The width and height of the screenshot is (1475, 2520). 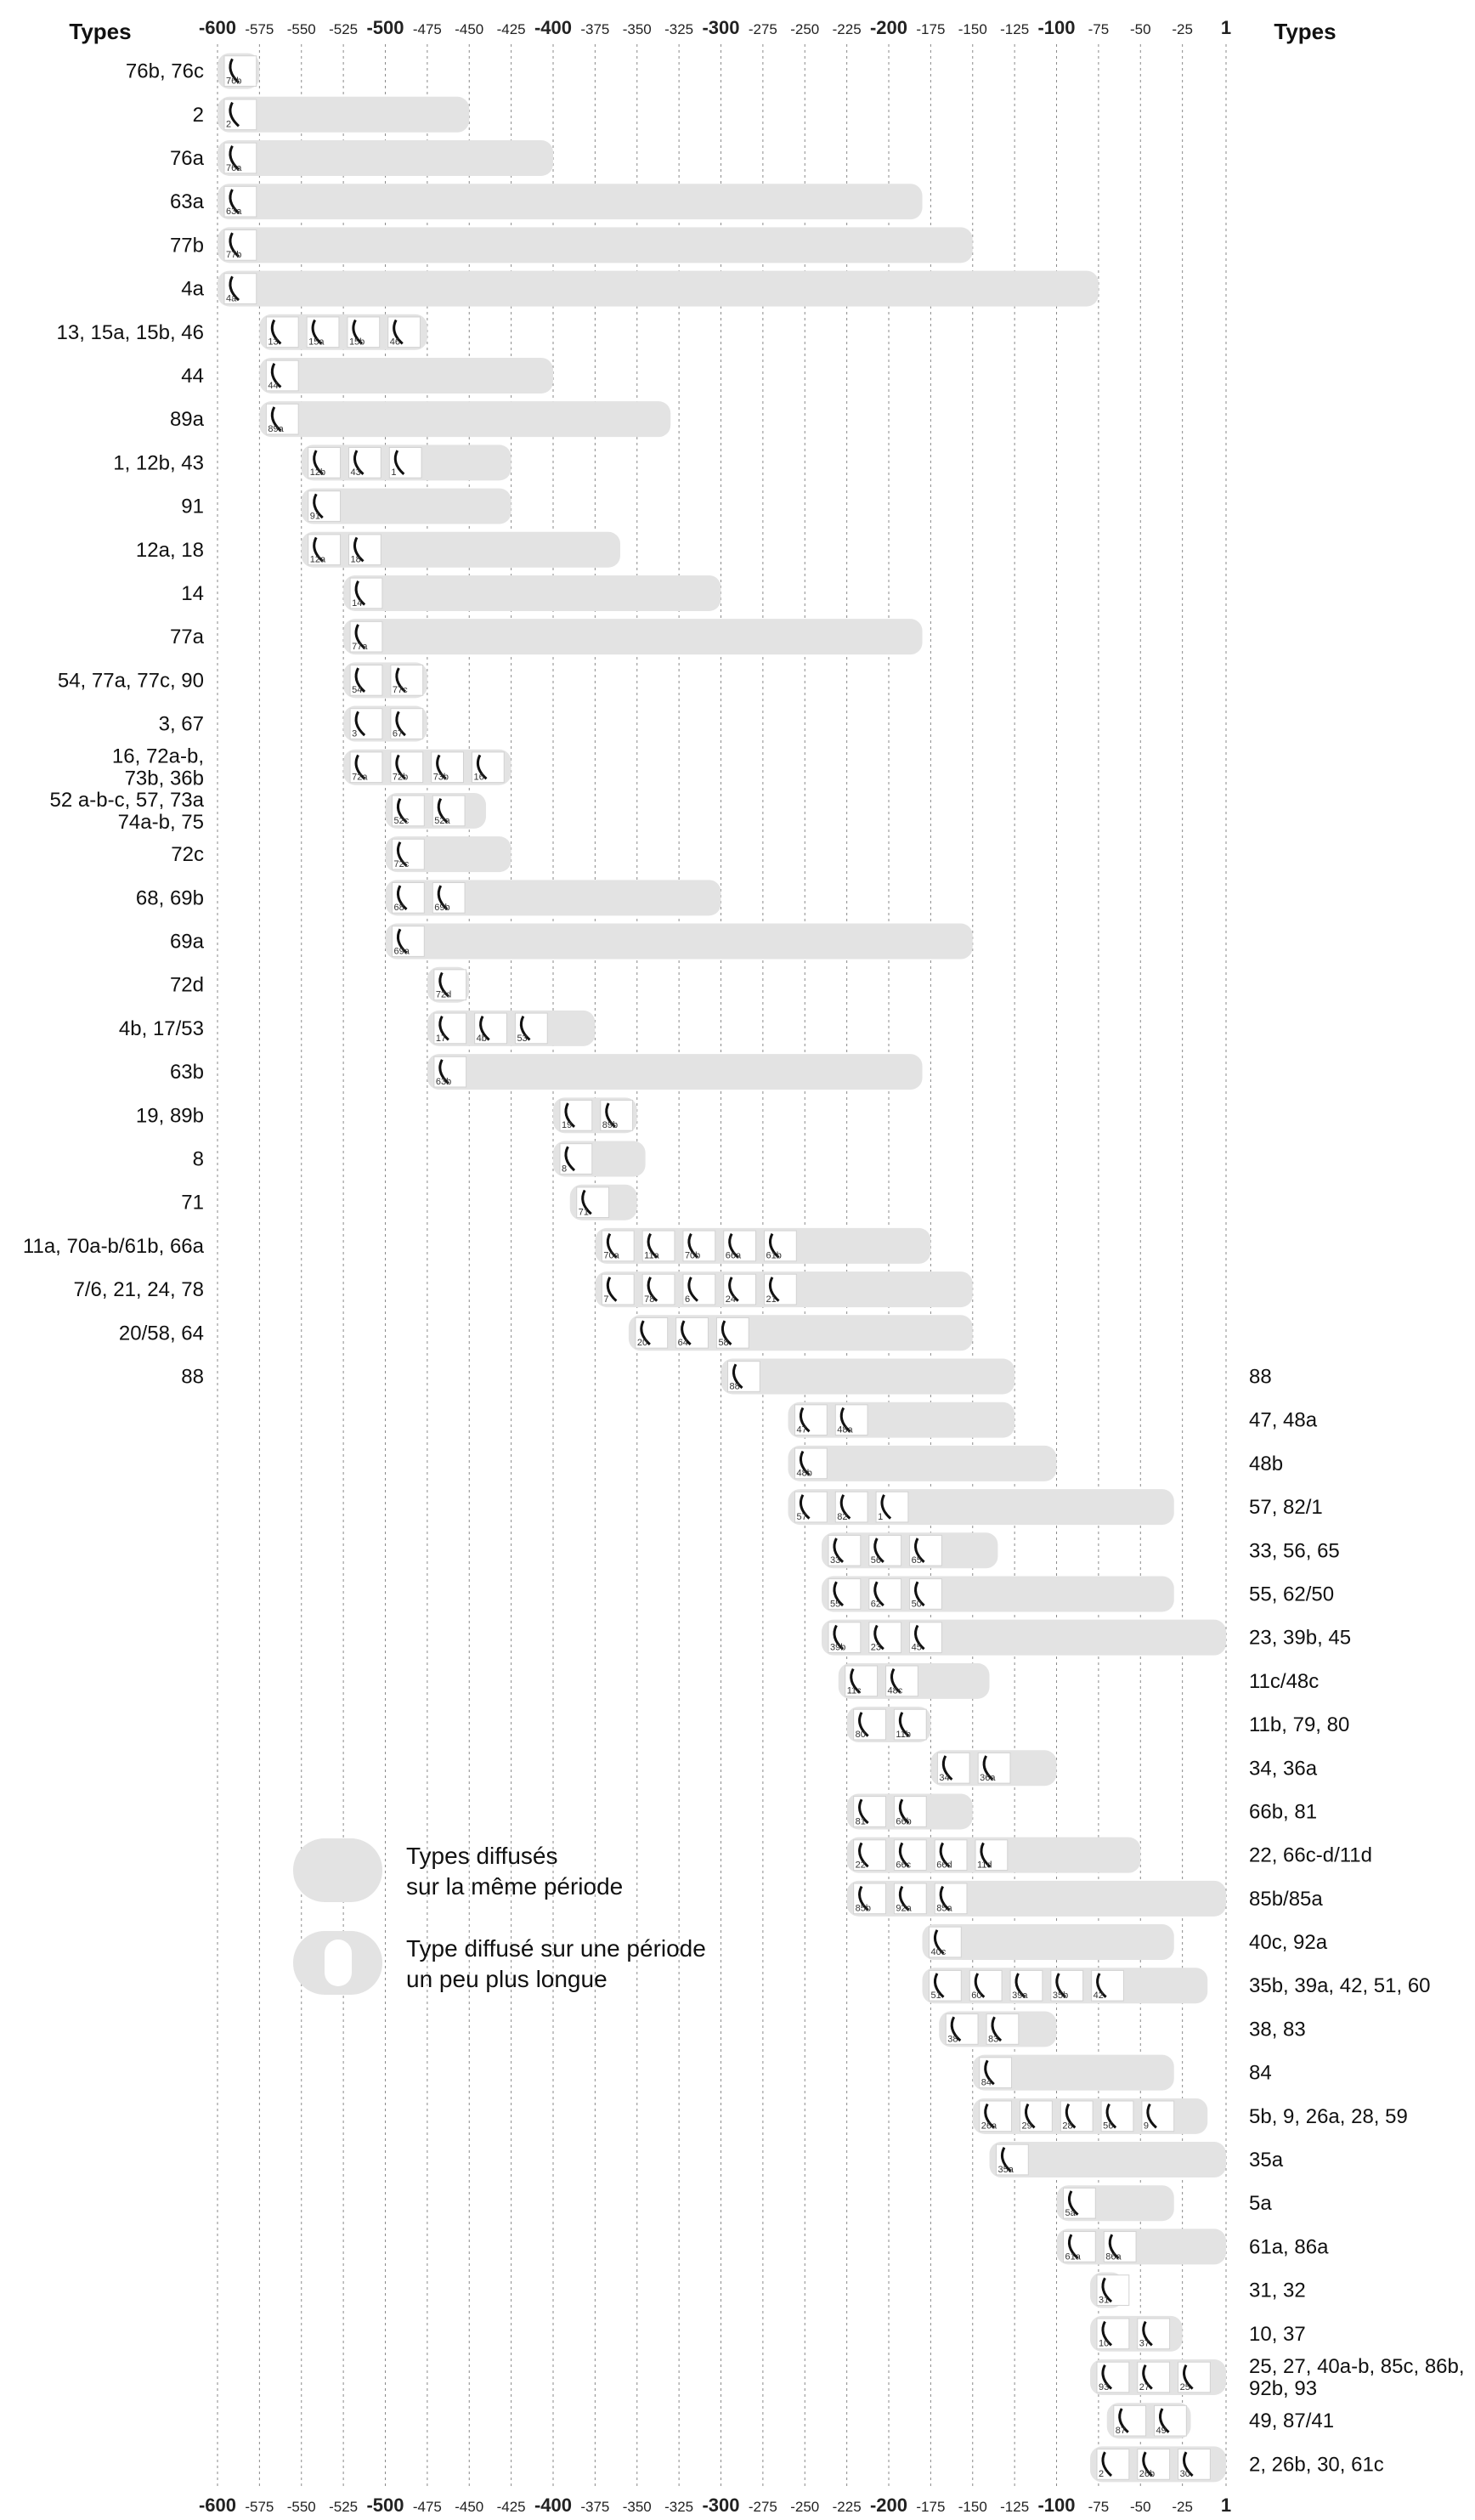 I want to click on vessel-type-number: 85a, so click(x=944, y=1909).